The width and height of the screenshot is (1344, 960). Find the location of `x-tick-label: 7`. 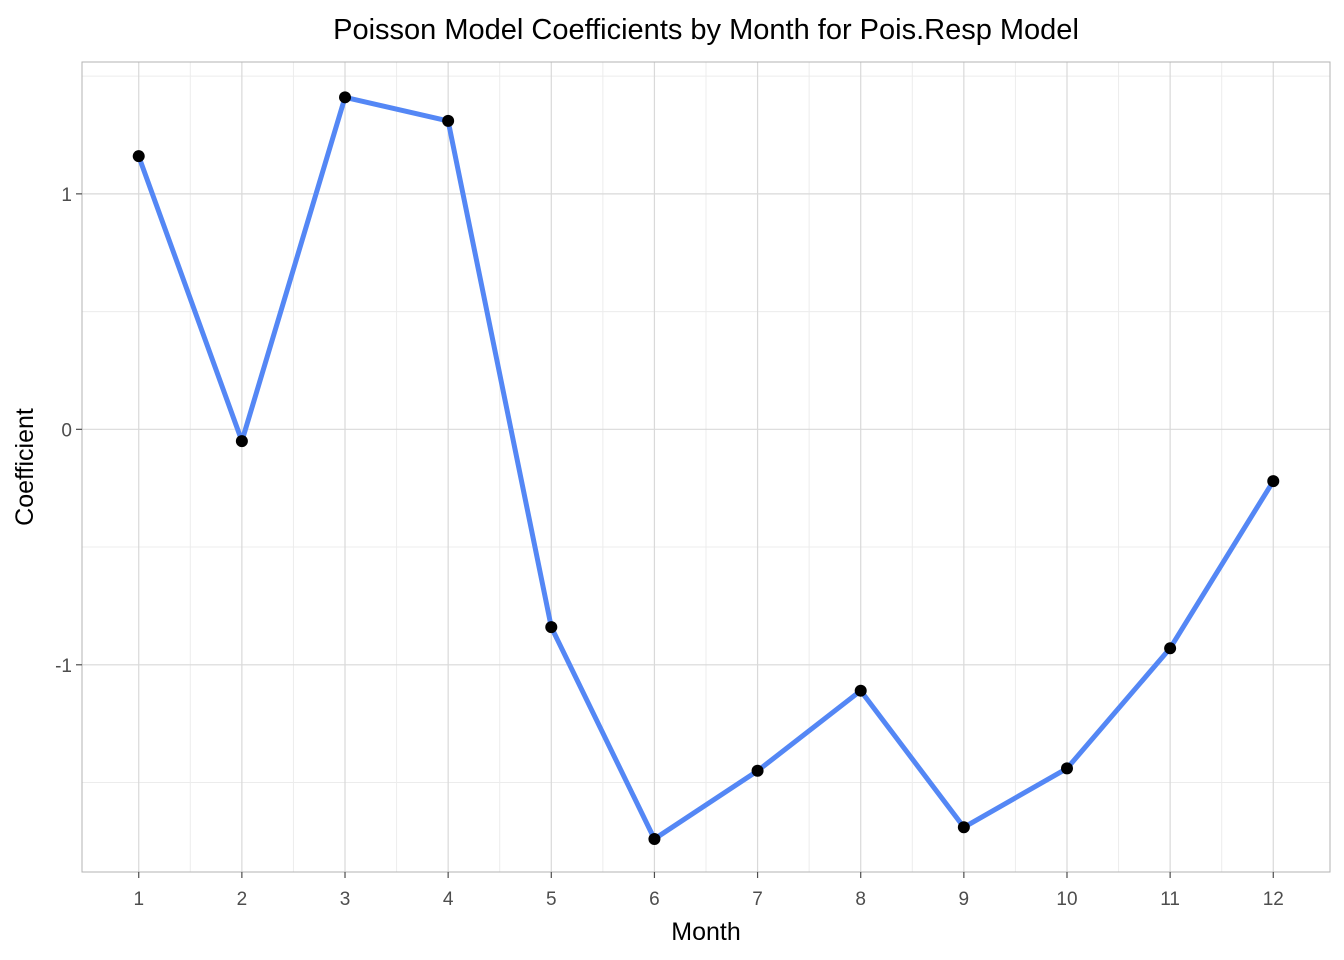

x-tick-label: 7 is located at coordinates (757, 899).